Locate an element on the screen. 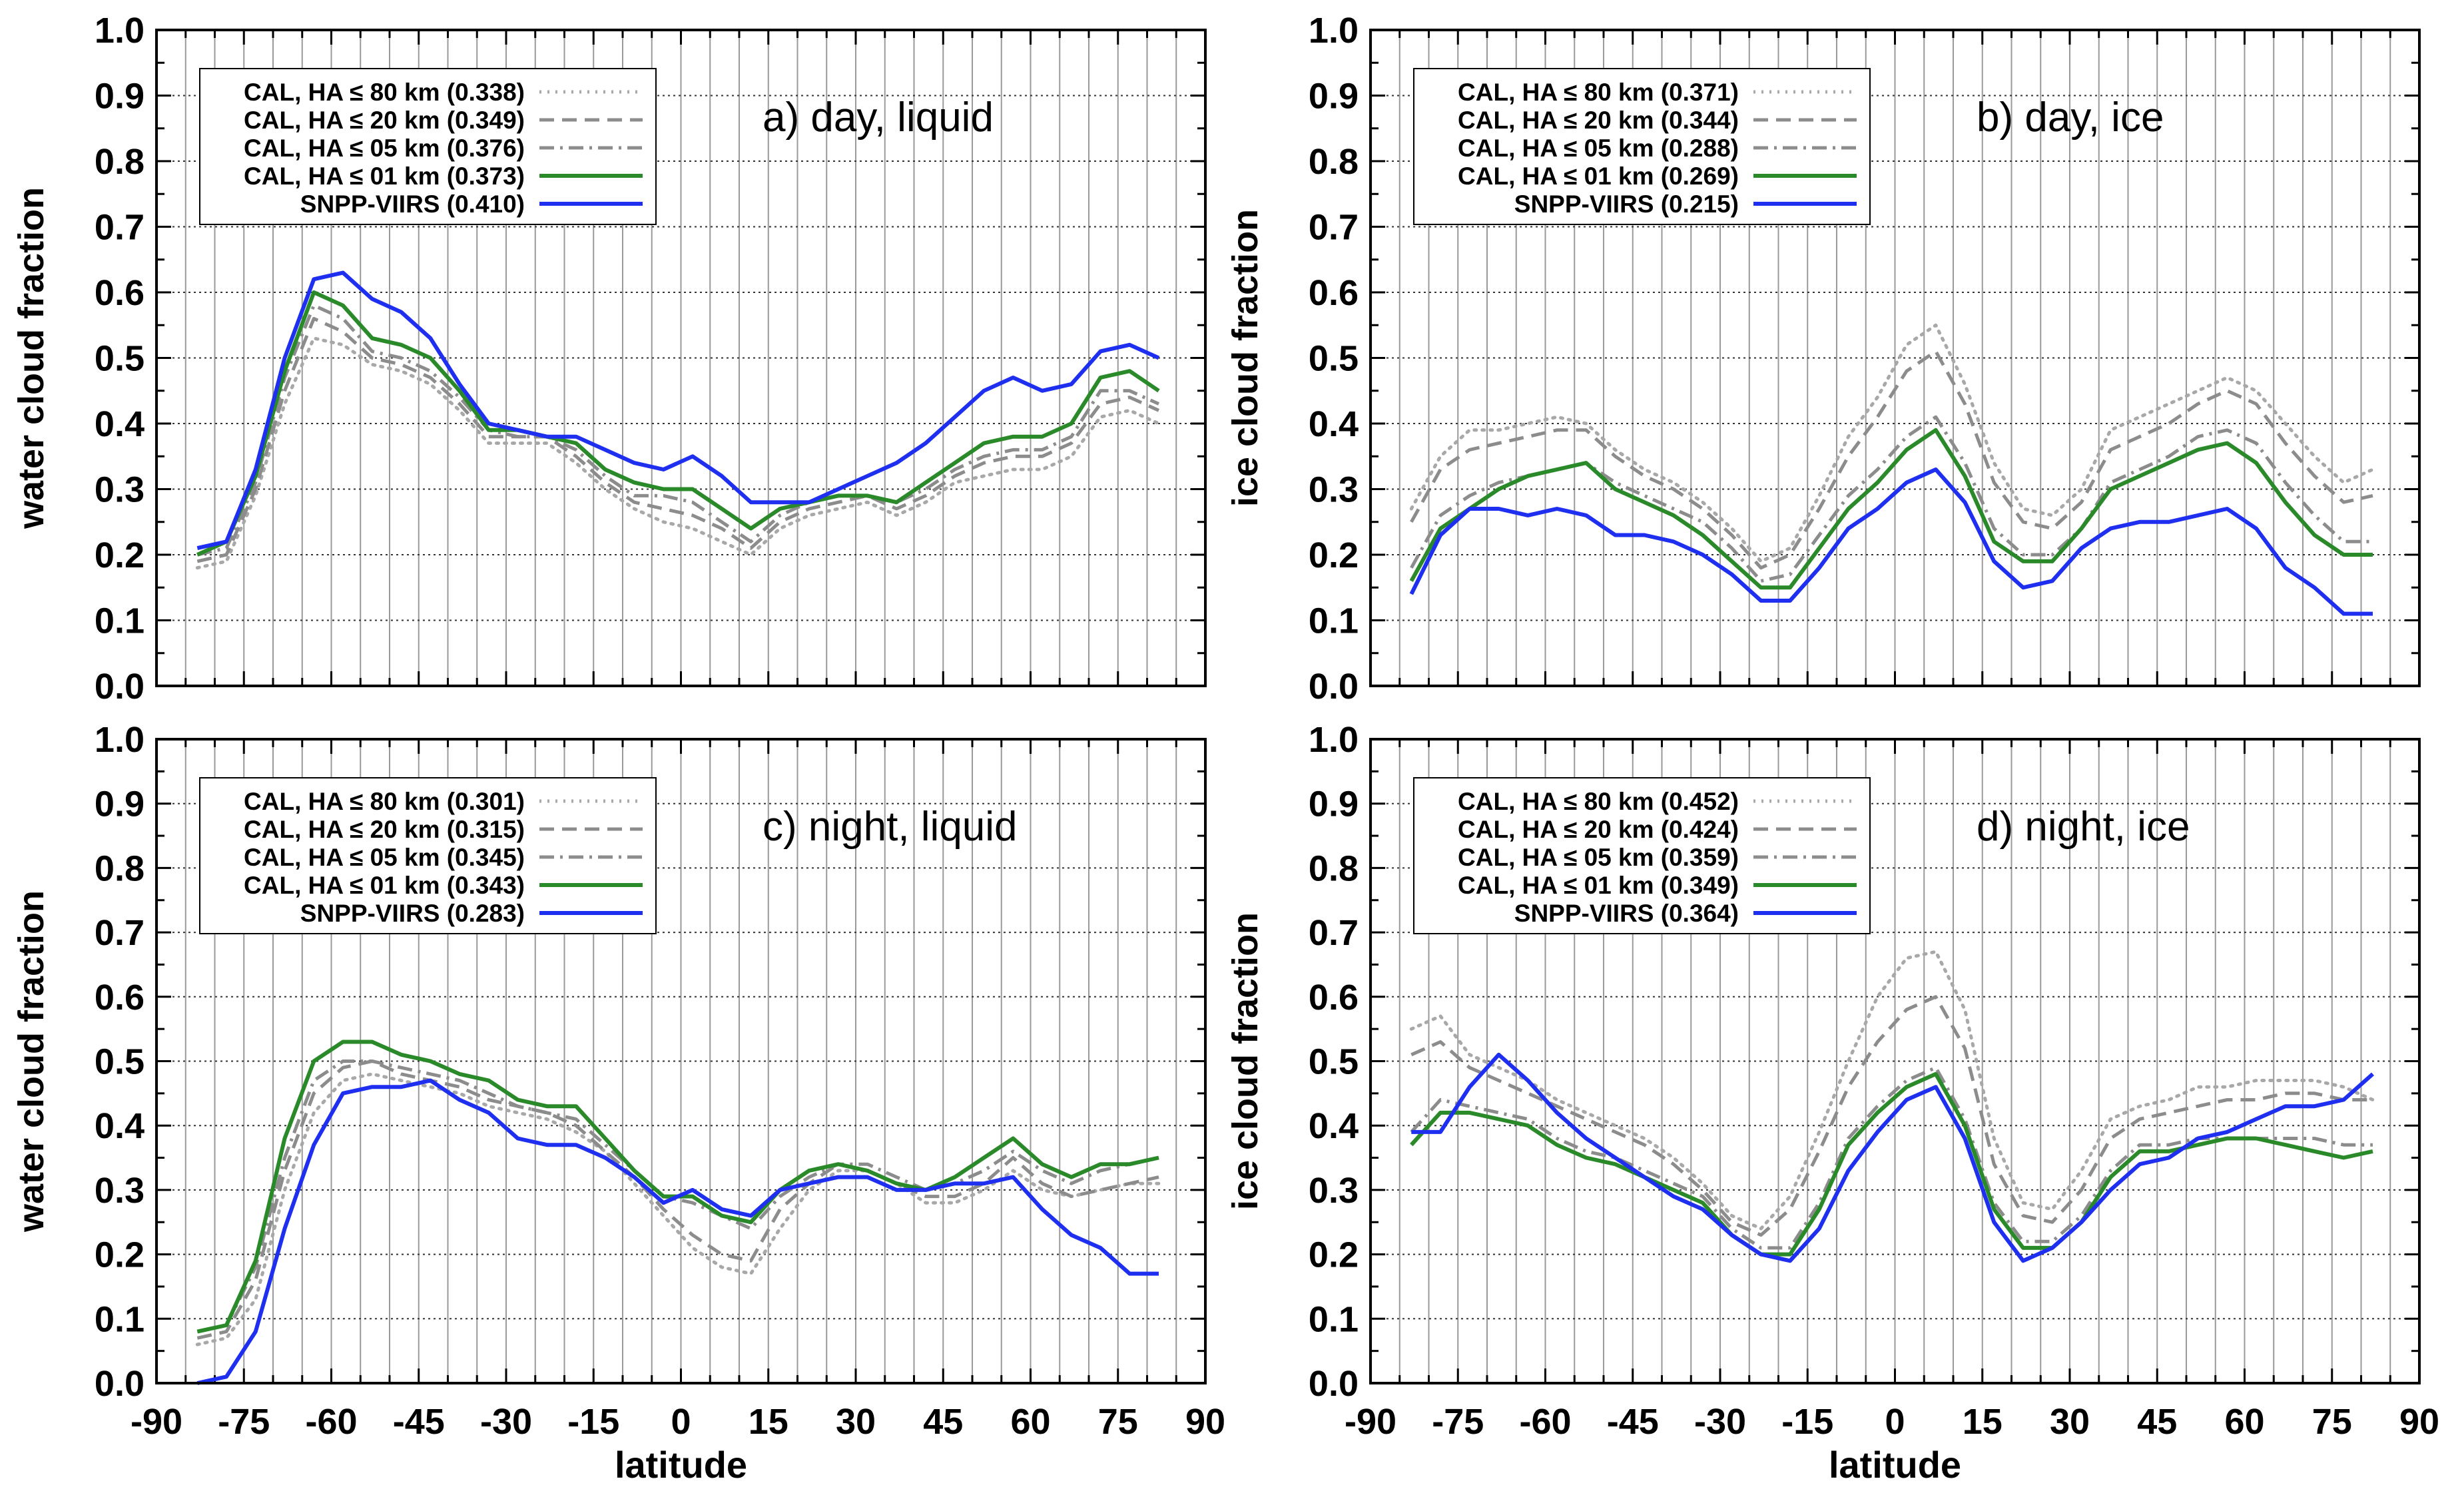 The image size is (2464, 1507). legend-label: CAL, HA ≤ 20 km (0.344) is located at coordinates (1598, 120).